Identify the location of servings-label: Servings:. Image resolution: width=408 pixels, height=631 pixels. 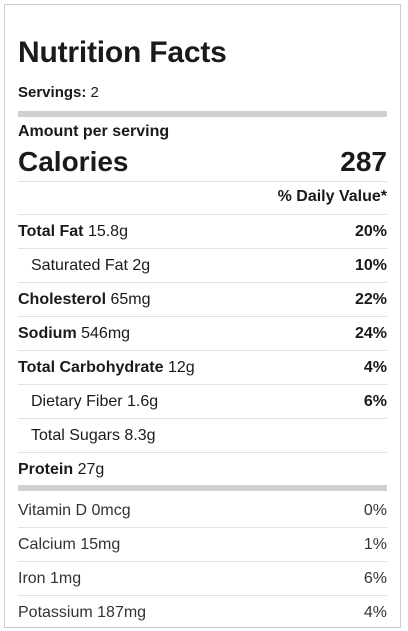
(52, 92).